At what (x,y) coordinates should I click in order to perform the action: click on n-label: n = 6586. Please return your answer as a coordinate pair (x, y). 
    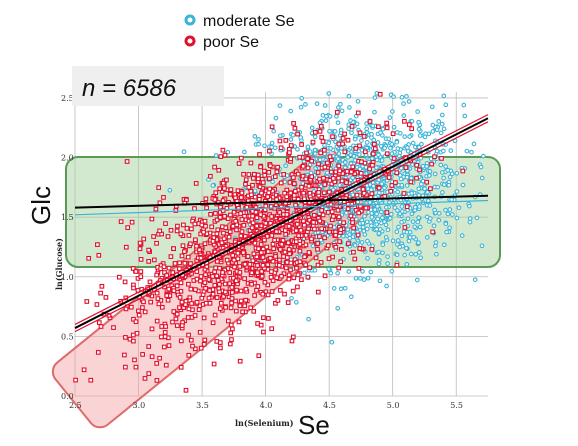
    Looking at the image, I should click on (129, 88).